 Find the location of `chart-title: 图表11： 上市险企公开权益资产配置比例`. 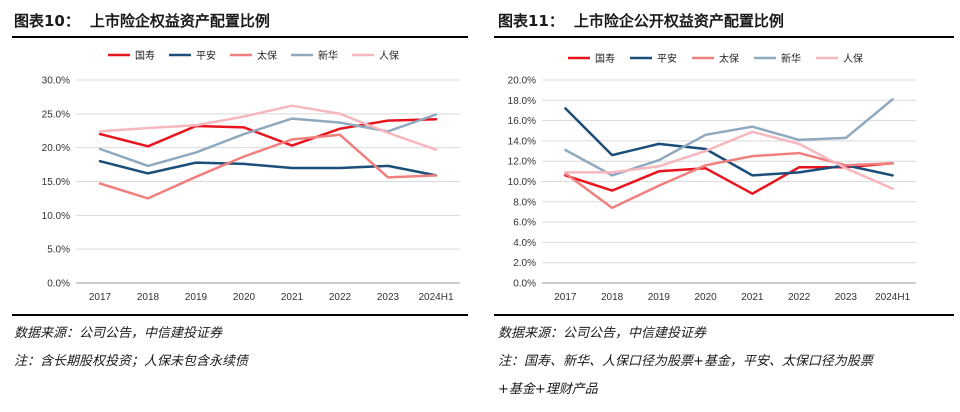

chart-title: 图表11： 上市险企公开权益资产配置比例 is located at coordinates (641, 20).